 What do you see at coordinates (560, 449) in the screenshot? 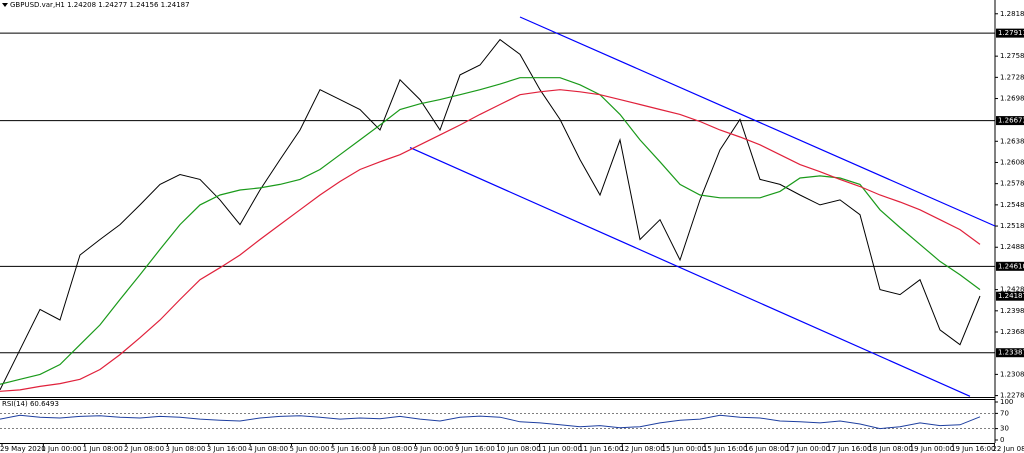
I see `x-tick-label: 11 Jun 00:00` at bounding box center [560, 449].